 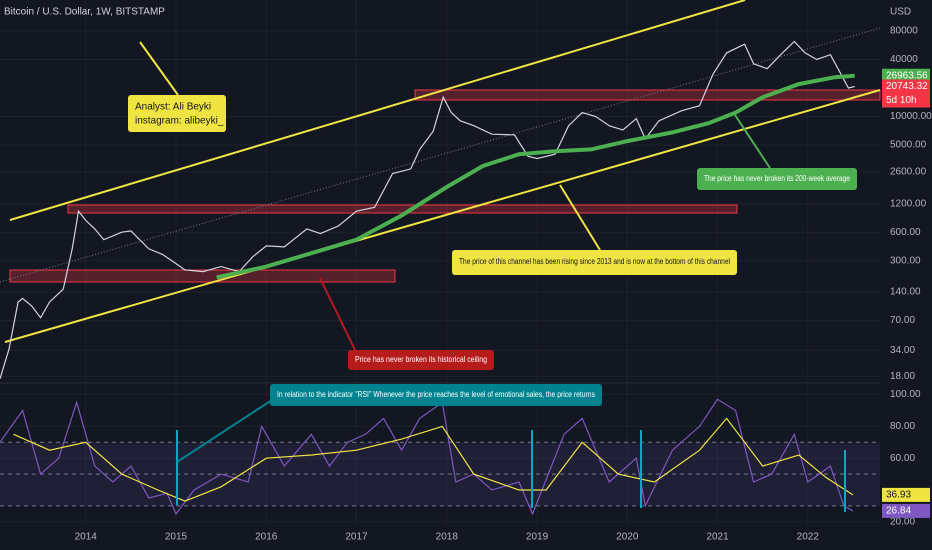 What do you see at coordinates (176, 537) in the screenshot?
I see `x-tick-label: 2015` at bounding box center [176, 537].